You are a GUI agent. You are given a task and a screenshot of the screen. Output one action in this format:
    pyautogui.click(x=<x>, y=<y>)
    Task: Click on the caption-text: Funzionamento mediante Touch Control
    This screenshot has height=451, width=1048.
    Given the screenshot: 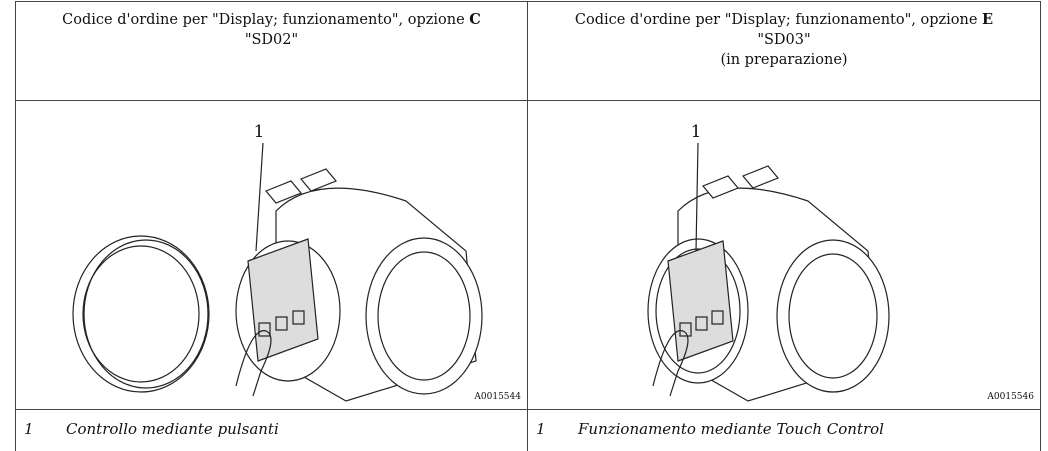 What is the action you would take?
    pyautogui.click(x=731, y=429)
    